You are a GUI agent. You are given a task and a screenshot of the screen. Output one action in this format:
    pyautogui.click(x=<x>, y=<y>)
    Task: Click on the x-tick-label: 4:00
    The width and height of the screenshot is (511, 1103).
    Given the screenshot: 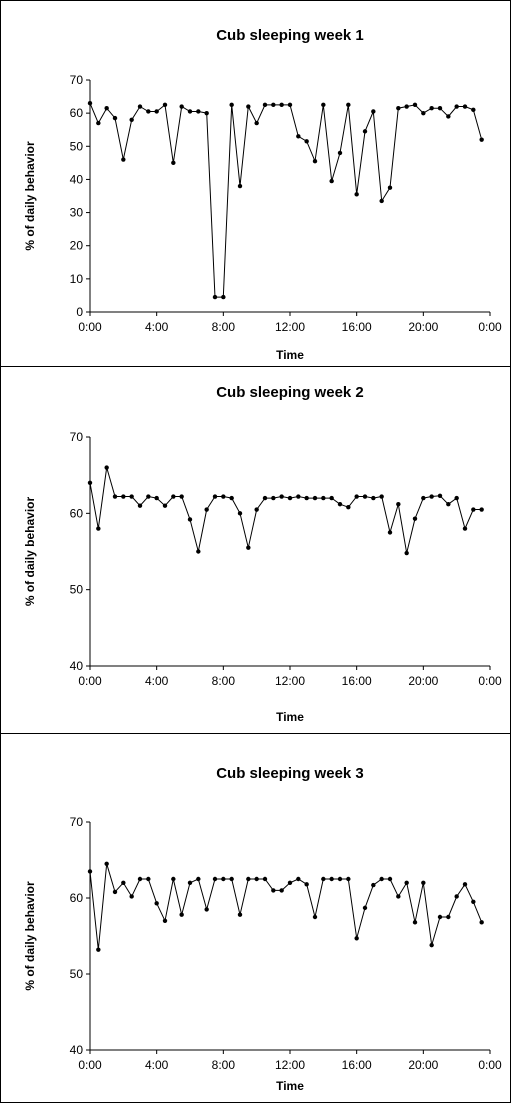 What is the action you would take?
    pyautogui.click(x=157, y=1065)
    